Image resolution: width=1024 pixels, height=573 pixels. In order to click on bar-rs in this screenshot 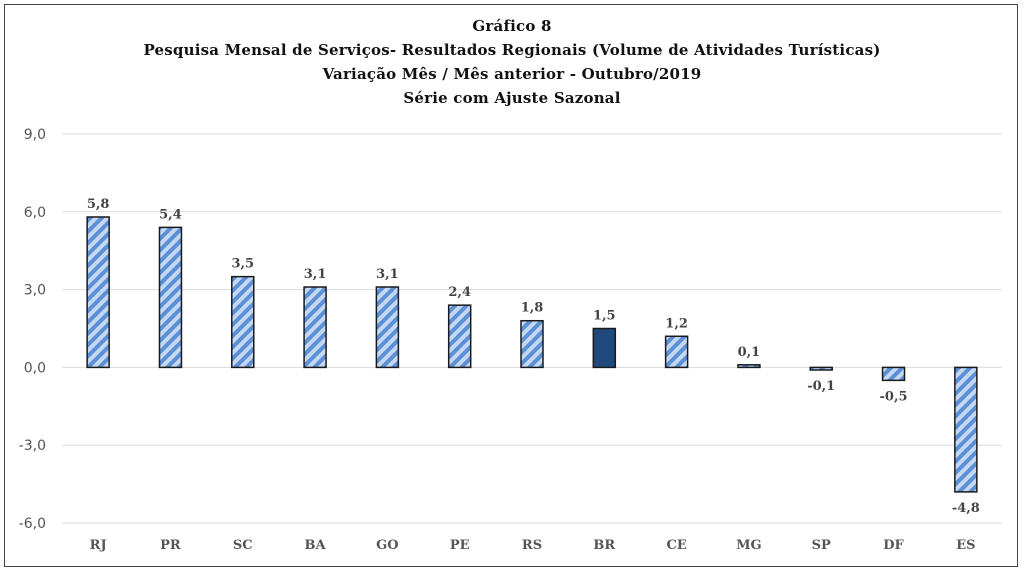, I will do `click(532, 344)`.